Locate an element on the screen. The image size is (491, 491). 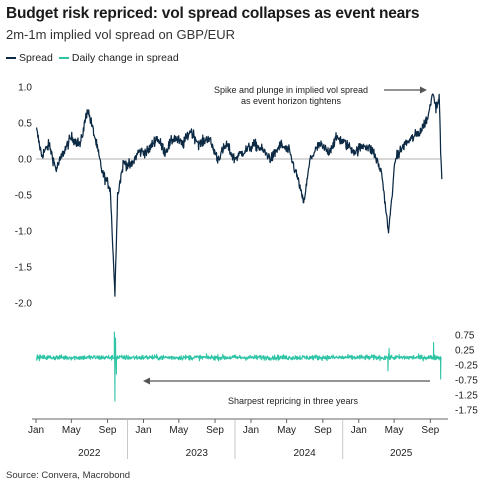
legend-label-change: Daily change in spread is located at coordinates (125, 58).